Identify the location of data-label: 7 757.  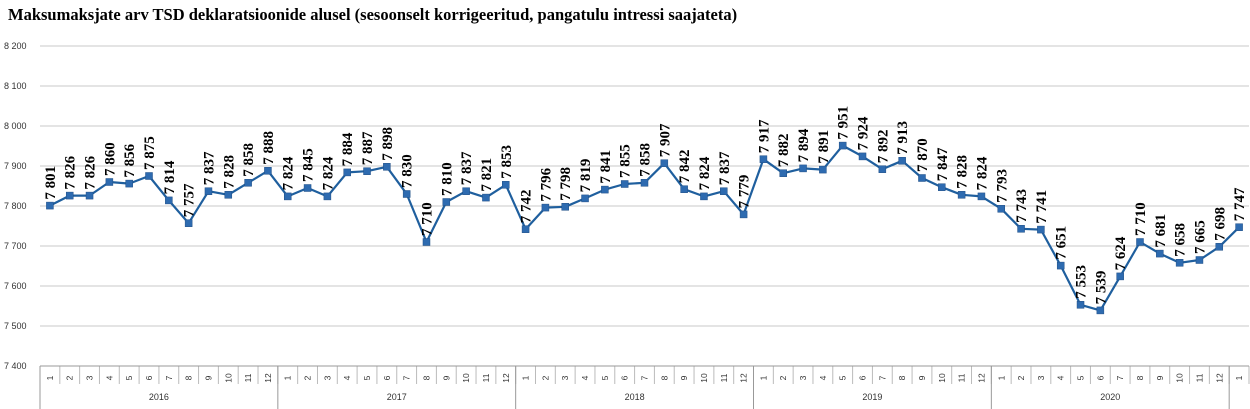
(190, 200).